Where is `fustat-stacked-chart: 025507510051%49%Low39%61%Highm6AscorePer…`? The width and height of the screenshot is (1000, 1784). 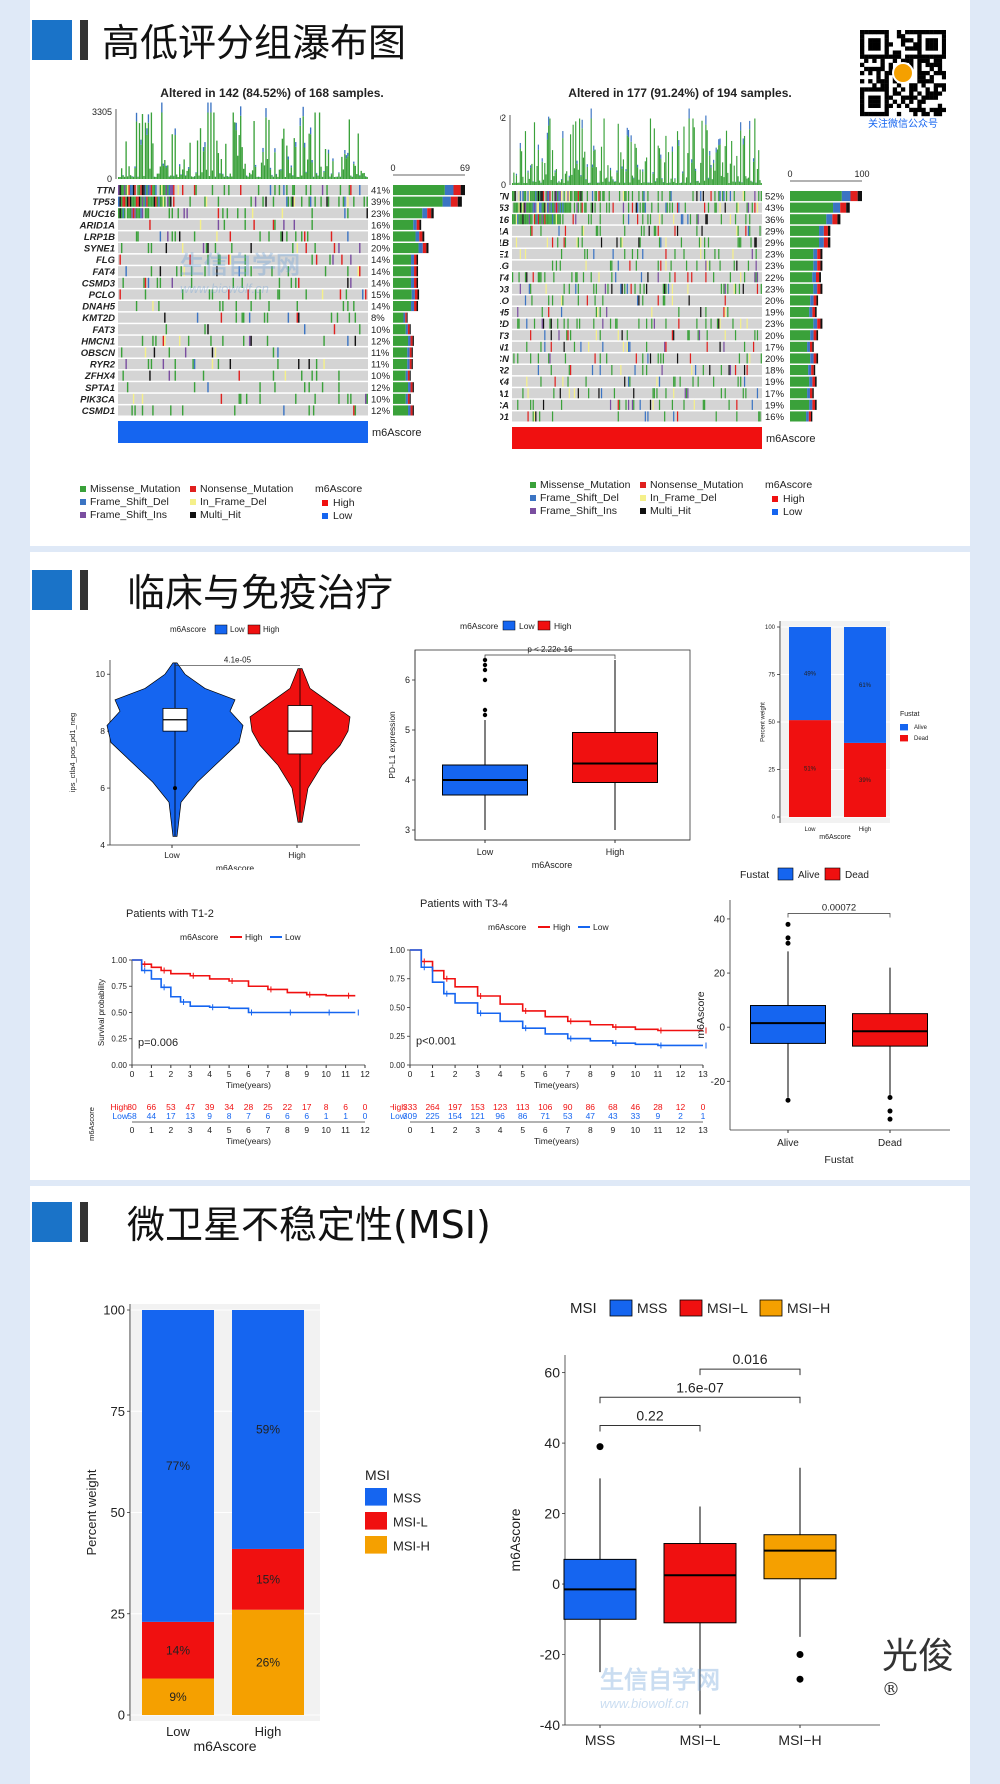
fustat-stacked-chart: 025507510051%49%Low39%61%Highm6AscorePer… is located at coordinates (844, 731).